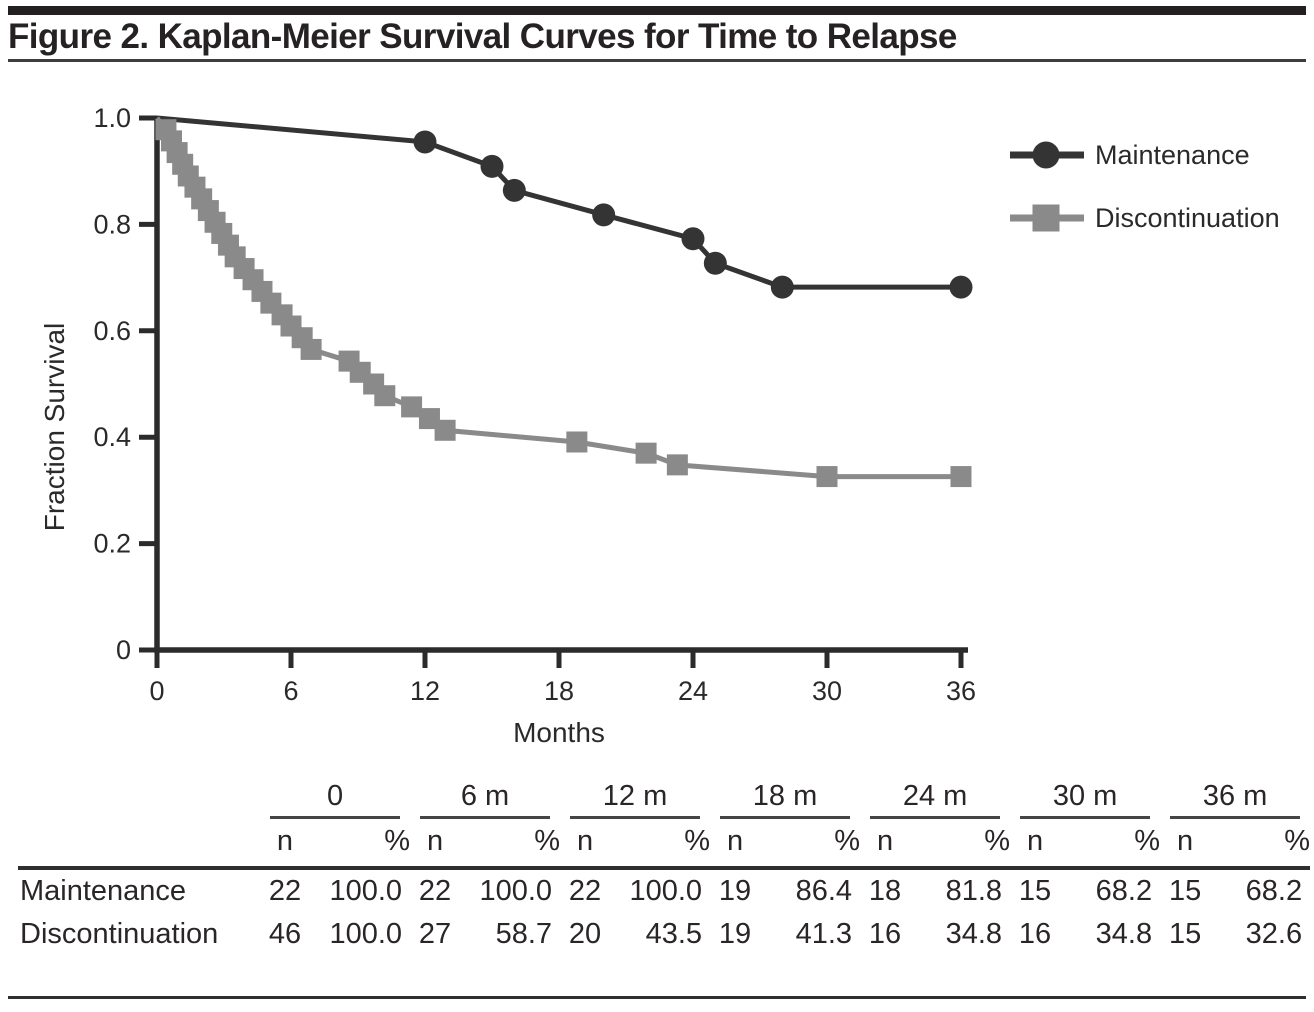  What do you see at coordinates (657, 997) in the screenshot?
I see `figure-bottom-rule` at bounding box center [657, 997].